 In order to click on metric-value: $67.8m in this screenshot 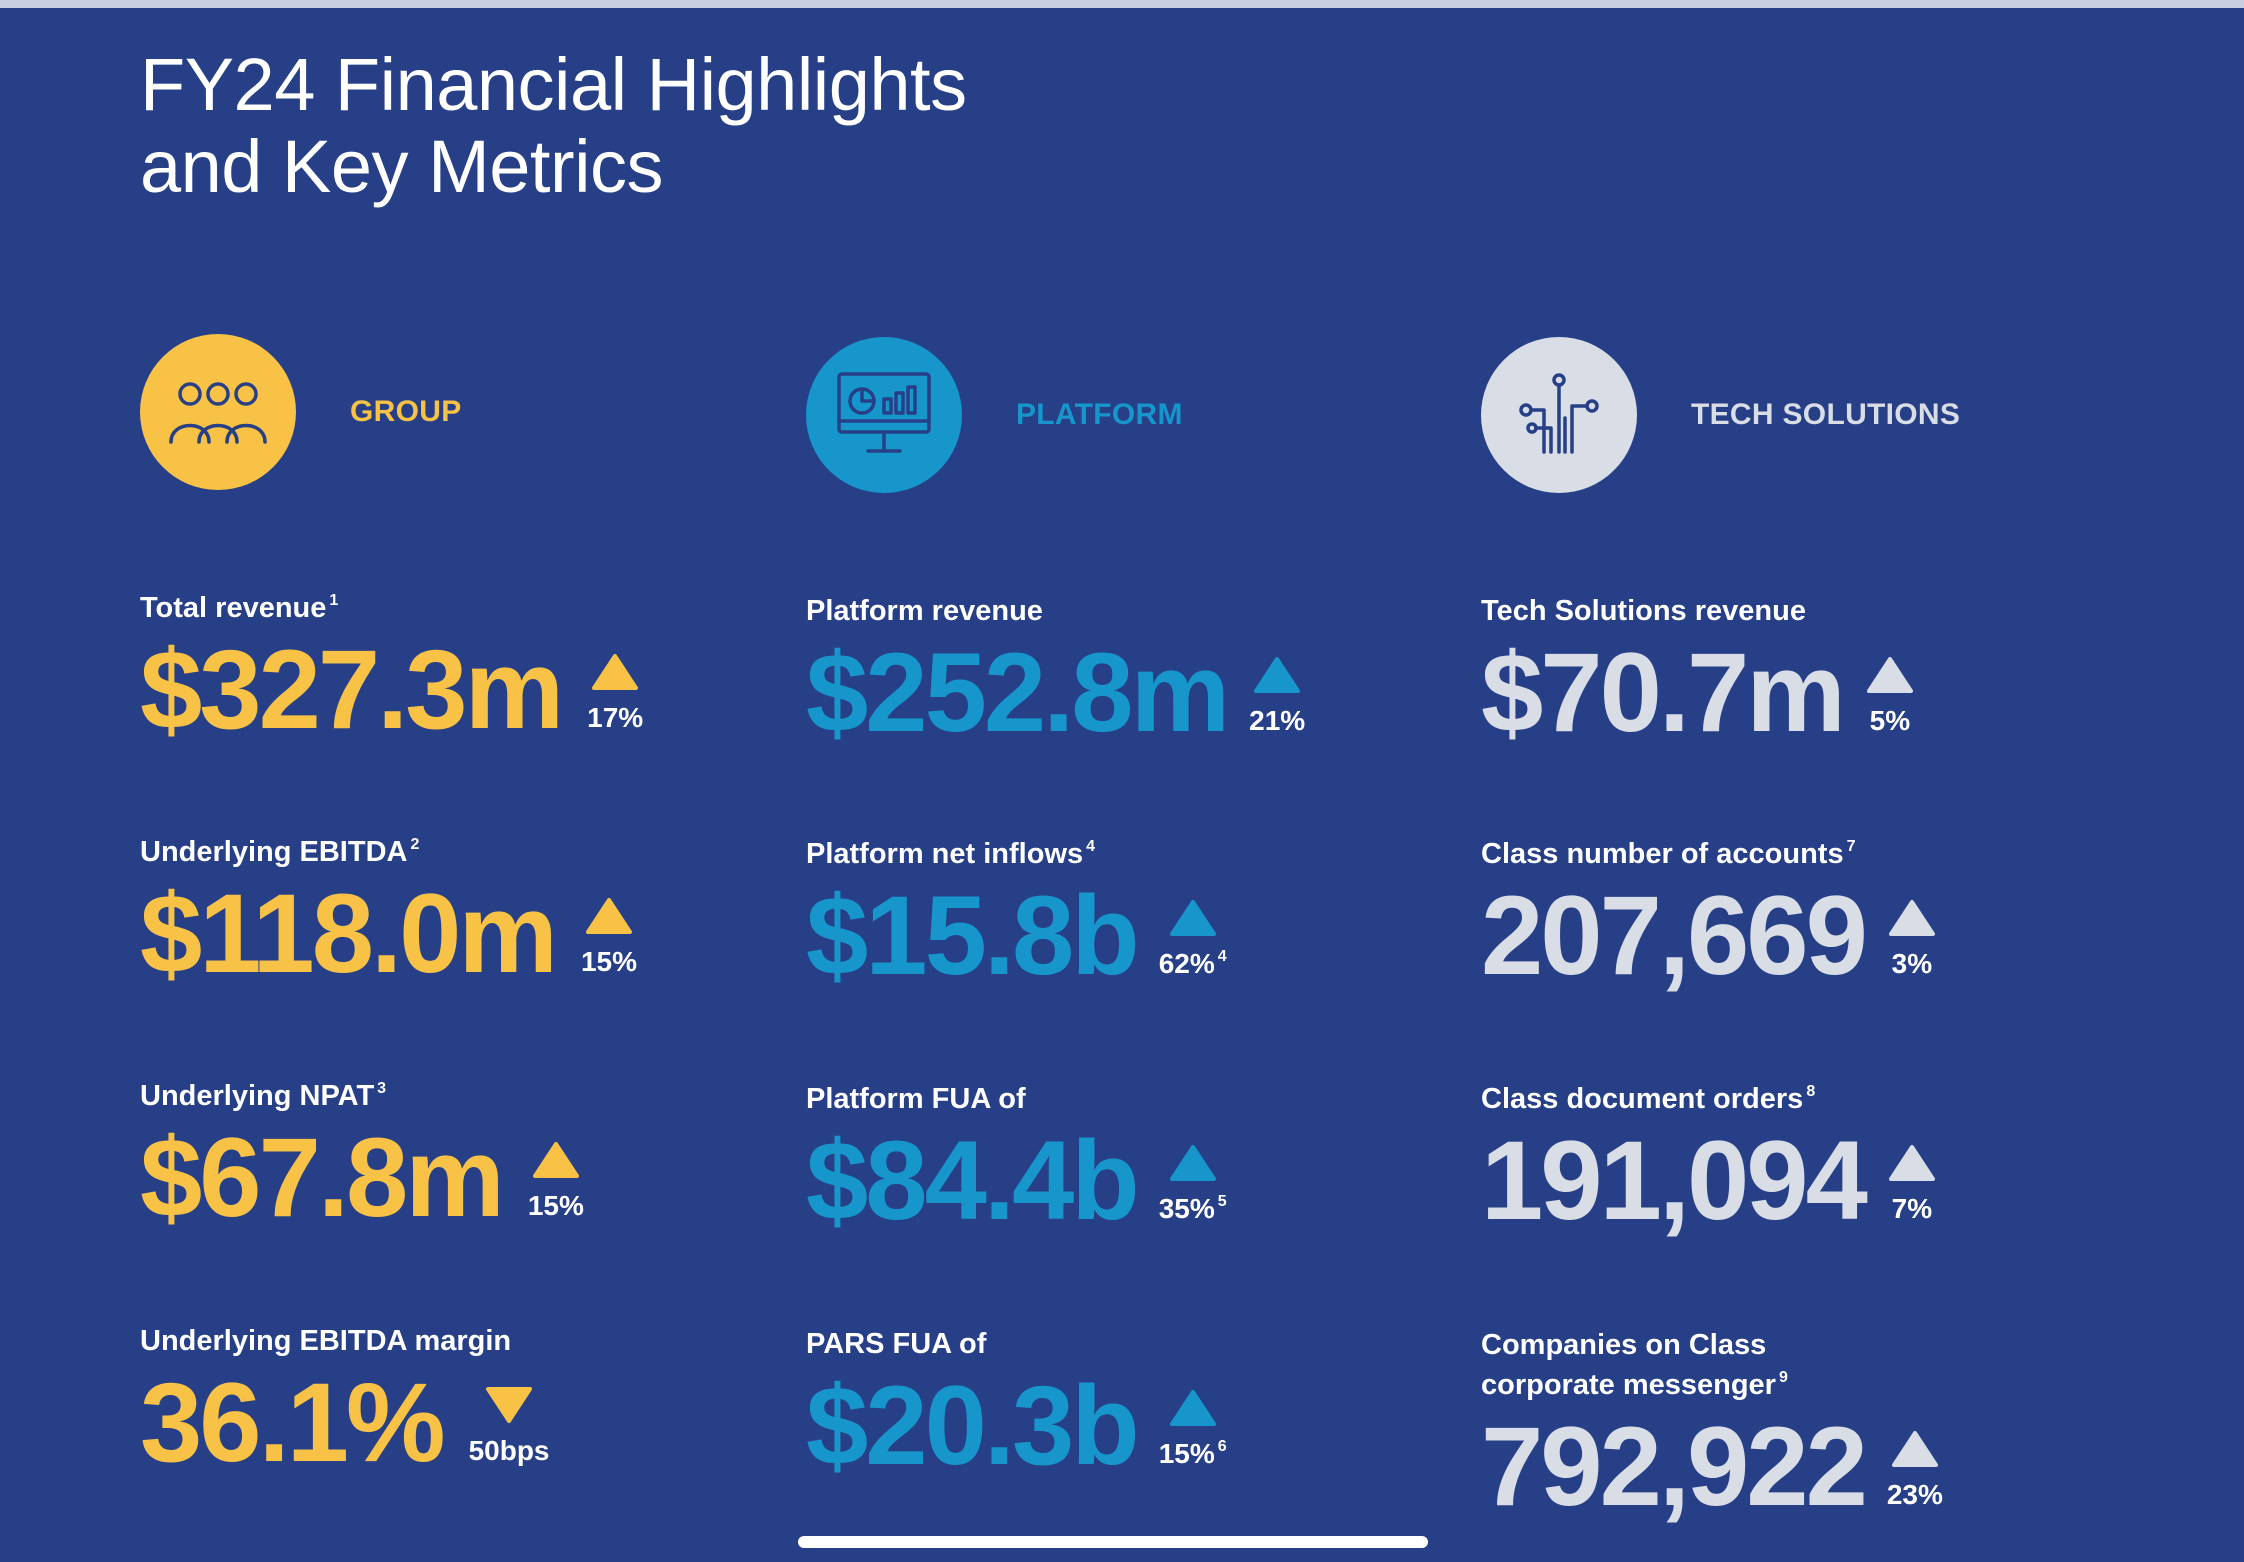, I will do `click(322, 1177)`.